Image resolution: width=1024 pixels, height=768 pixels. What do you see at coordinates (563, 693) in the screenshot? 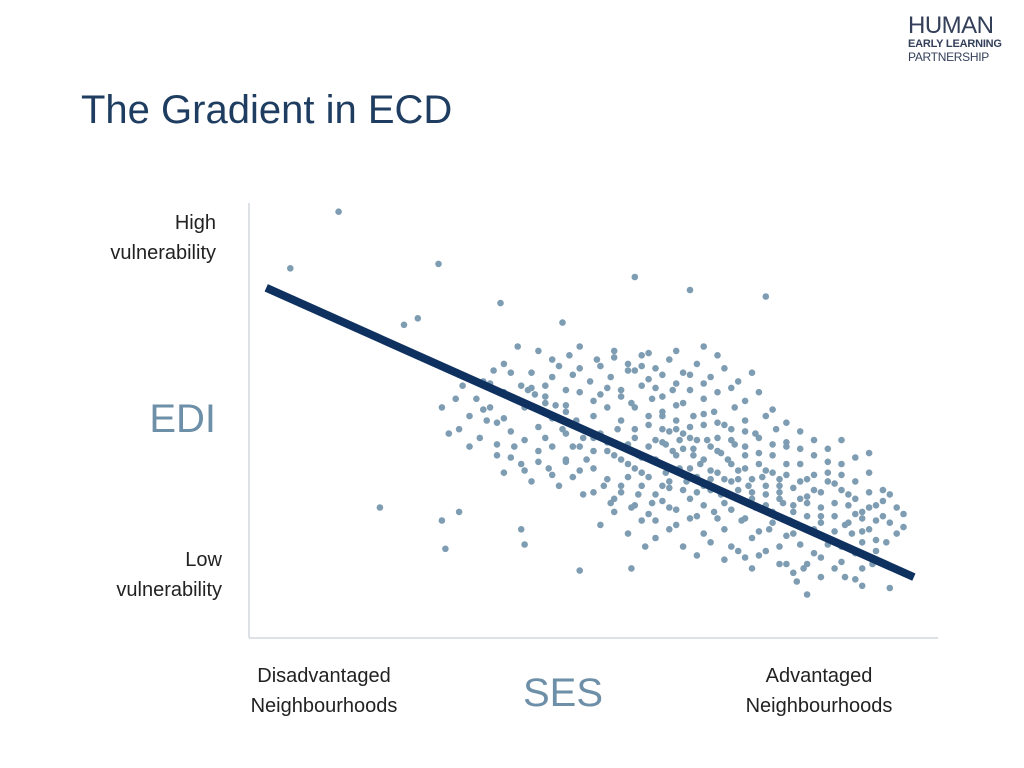
I see `x-axis-label: SES` at bounding box center [563, 693].